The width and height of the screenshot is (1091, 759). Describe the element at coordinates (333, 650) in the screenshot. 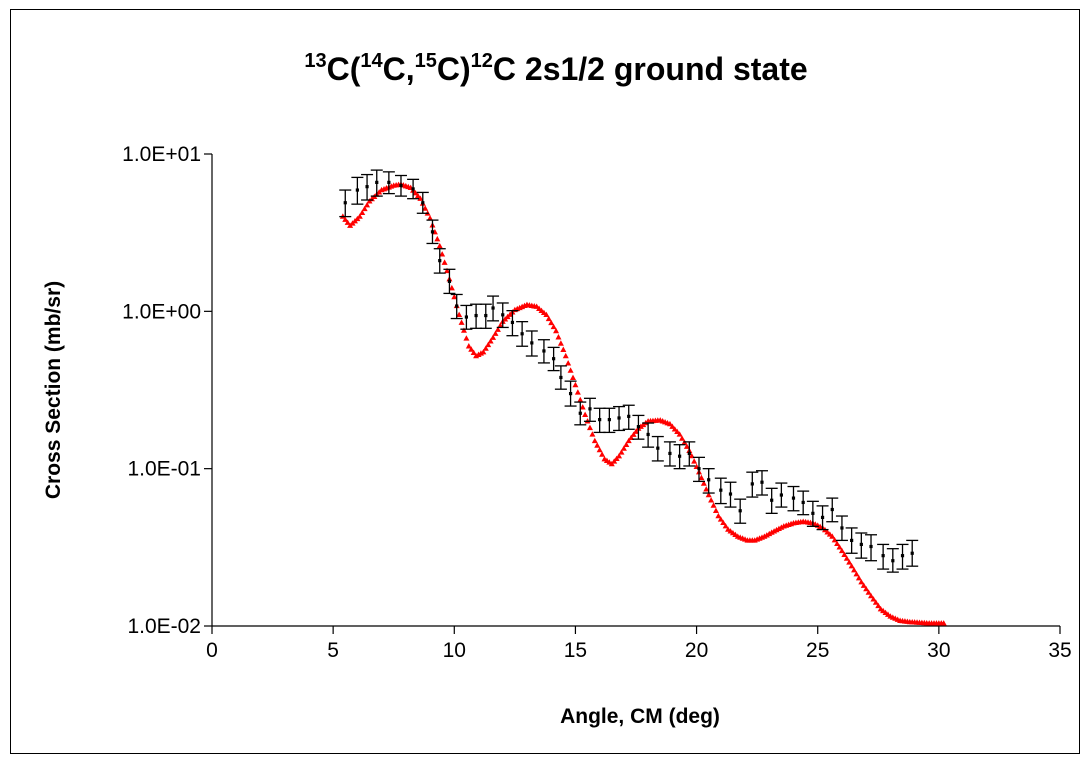

I see `x-tick-label: 5` at that location.